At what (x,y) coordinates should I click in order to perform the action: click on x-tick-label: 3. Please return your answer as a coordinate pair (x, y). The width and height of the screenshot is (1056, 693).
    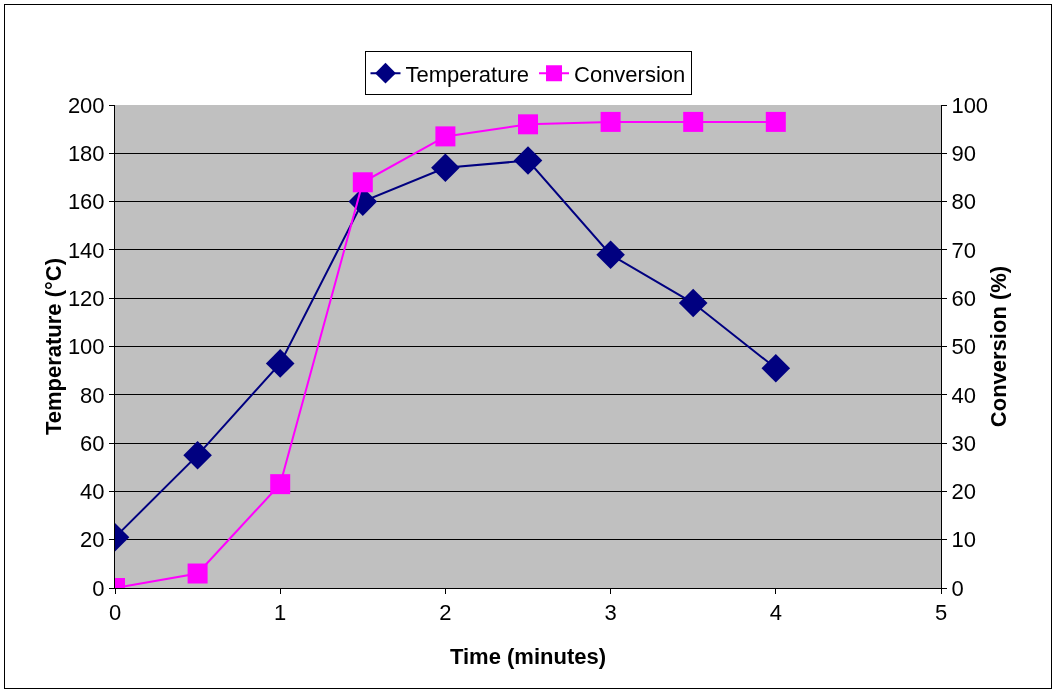
    Looking at the image, I should click on (610, 613).